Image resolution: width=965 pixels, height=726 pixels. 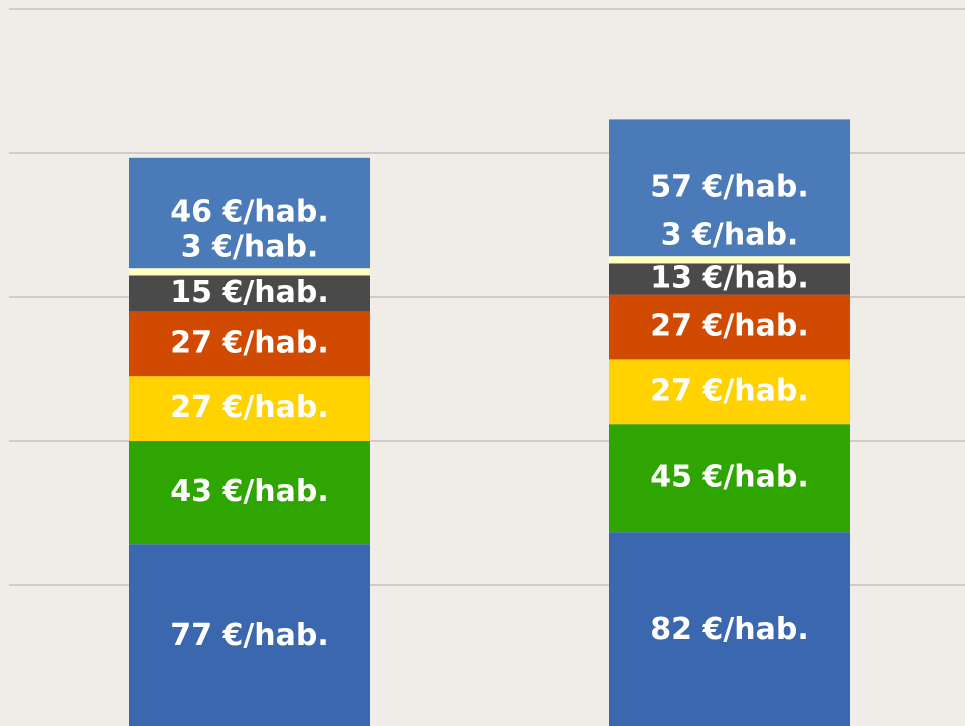 I want to click on data-label: 46 €/hab., so click(x=249, y=212).